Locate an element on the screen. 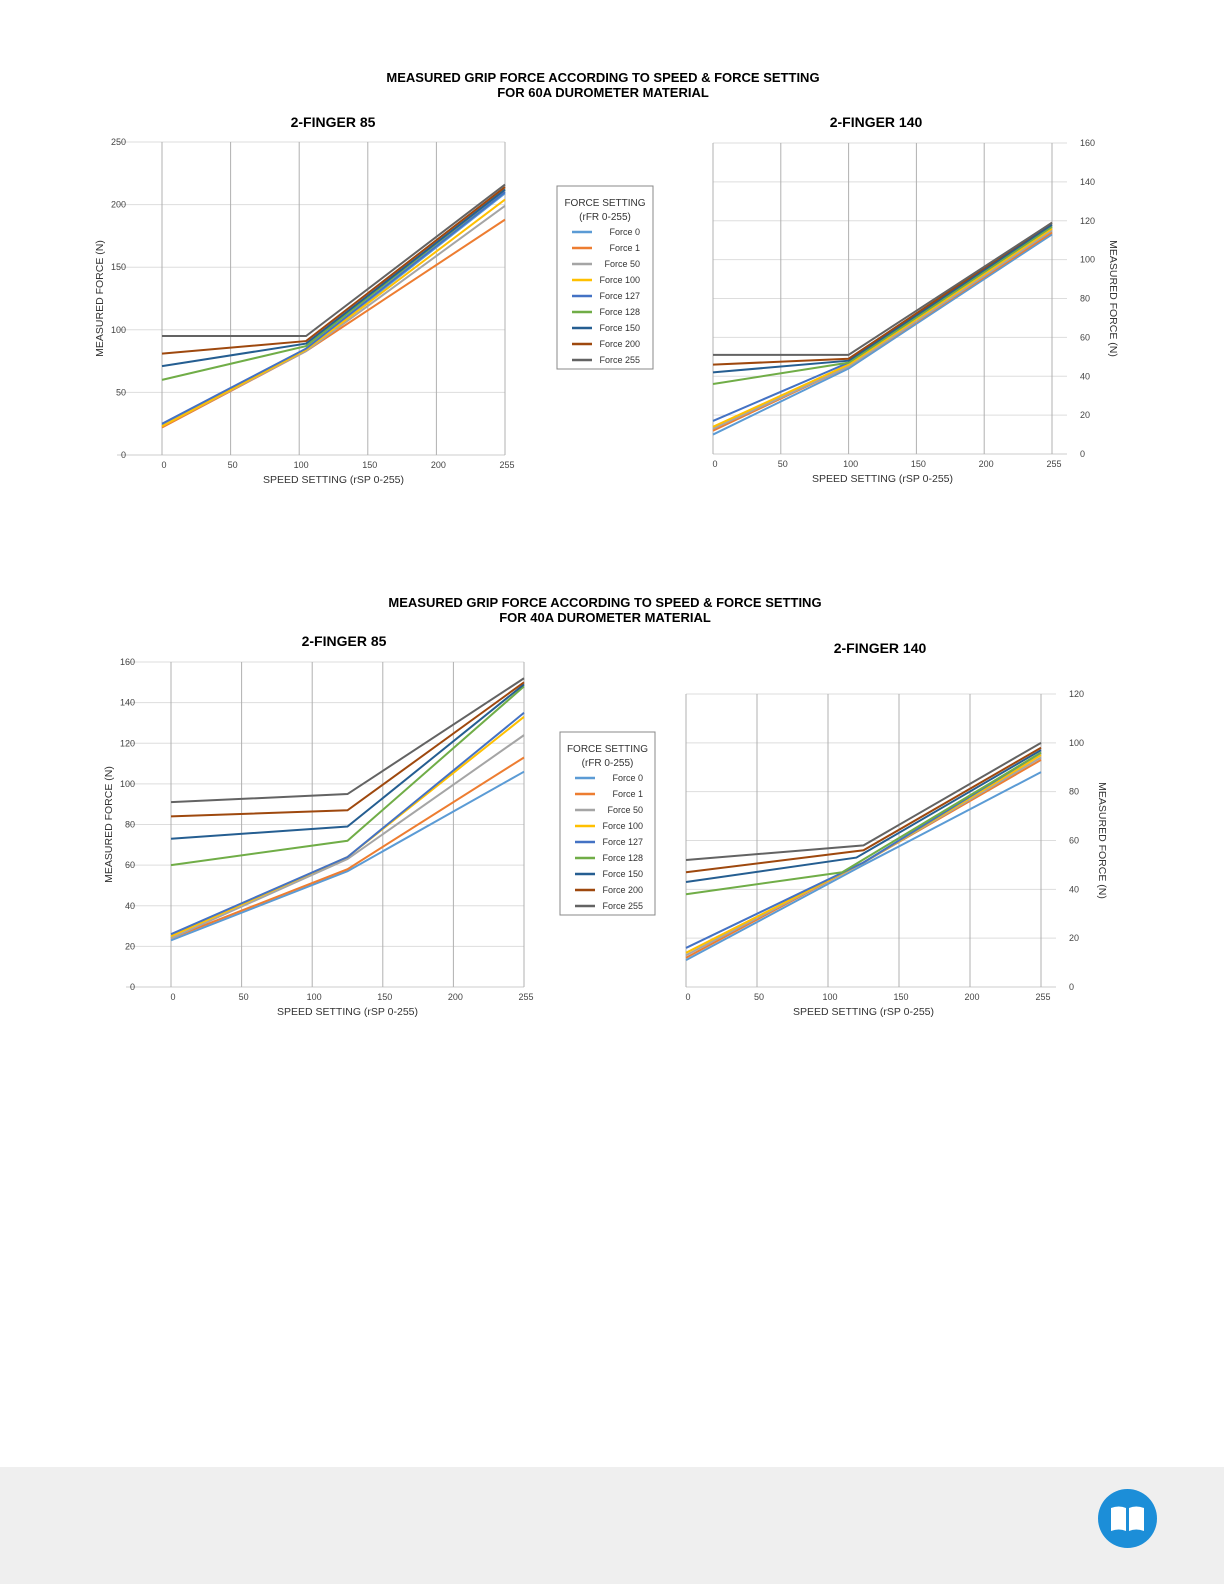  y-tick-label: 140 is located at coordinates (1087, 182).